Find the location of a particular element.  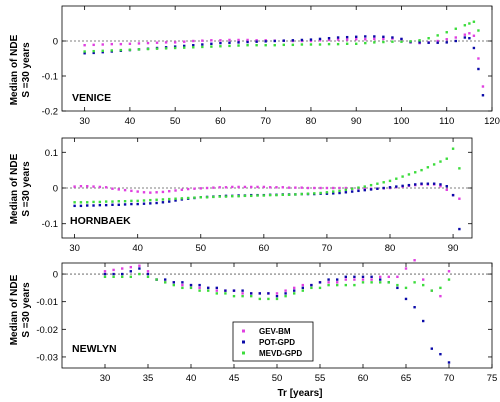

venice-ytick-label: -0.1 is located at coordinates (50, 77).